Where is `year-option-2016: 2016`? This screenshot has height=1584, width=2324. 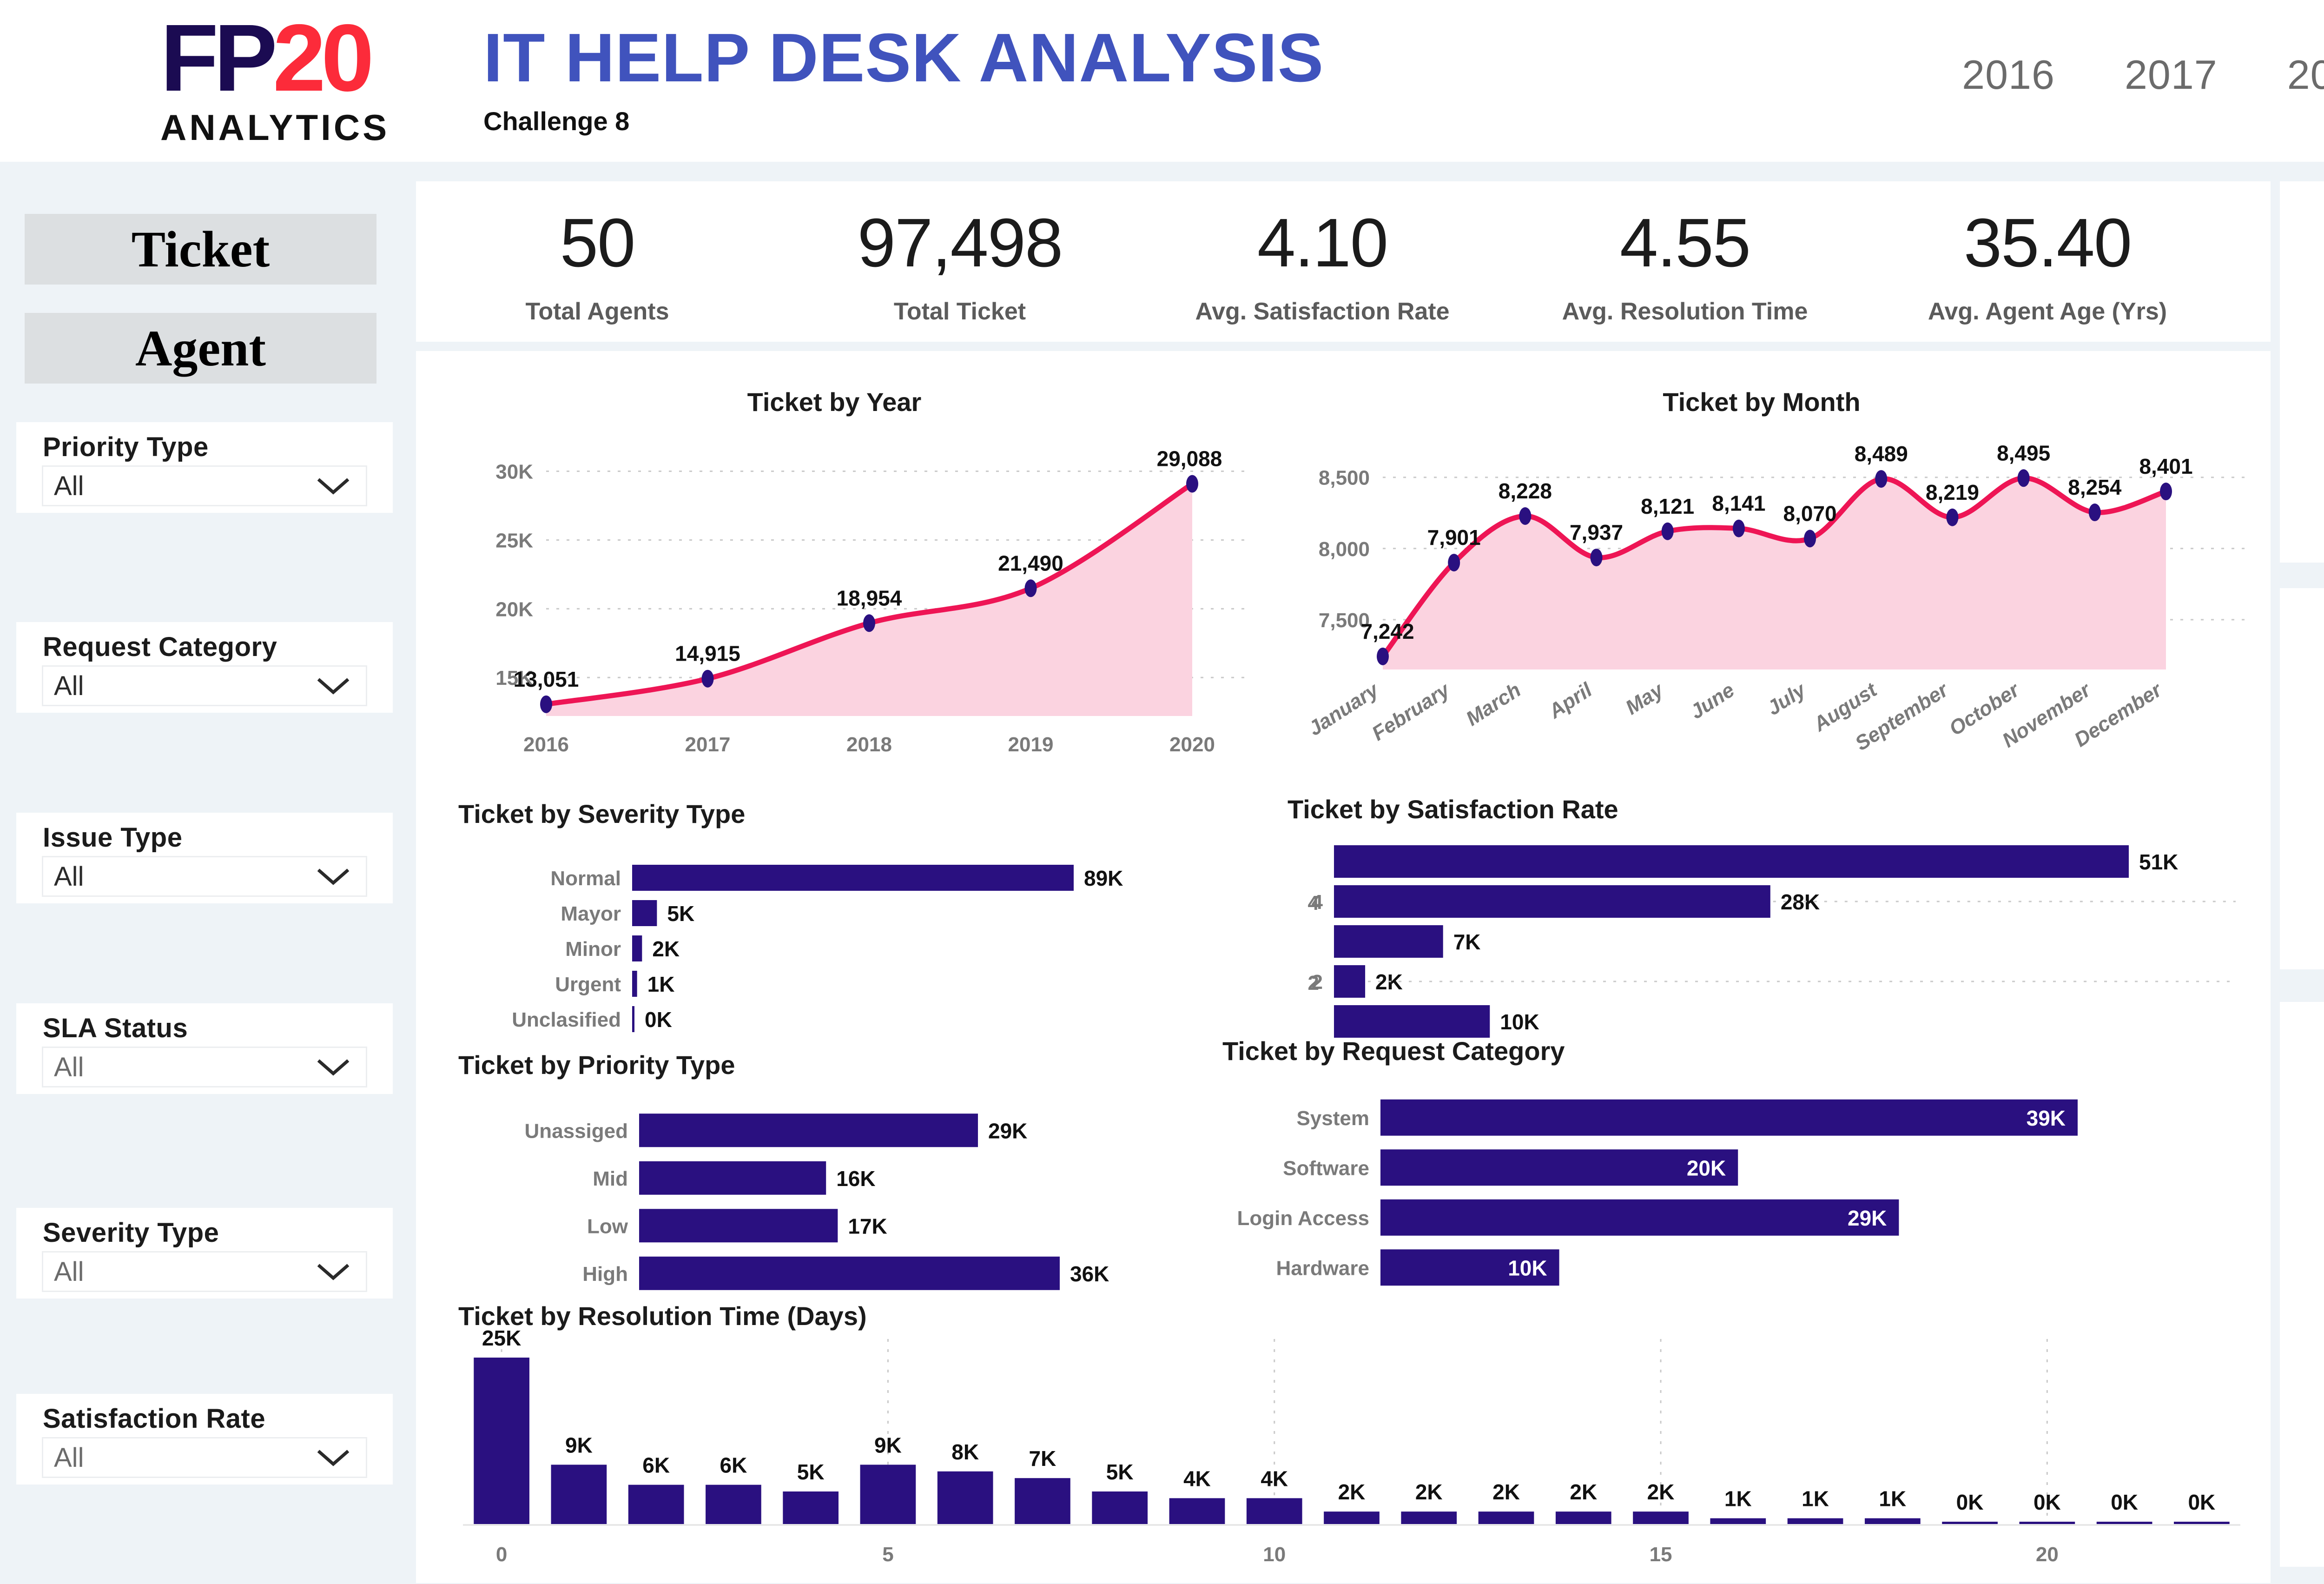
year-option-2016: 2016 is located at coordinates (2008, 75).